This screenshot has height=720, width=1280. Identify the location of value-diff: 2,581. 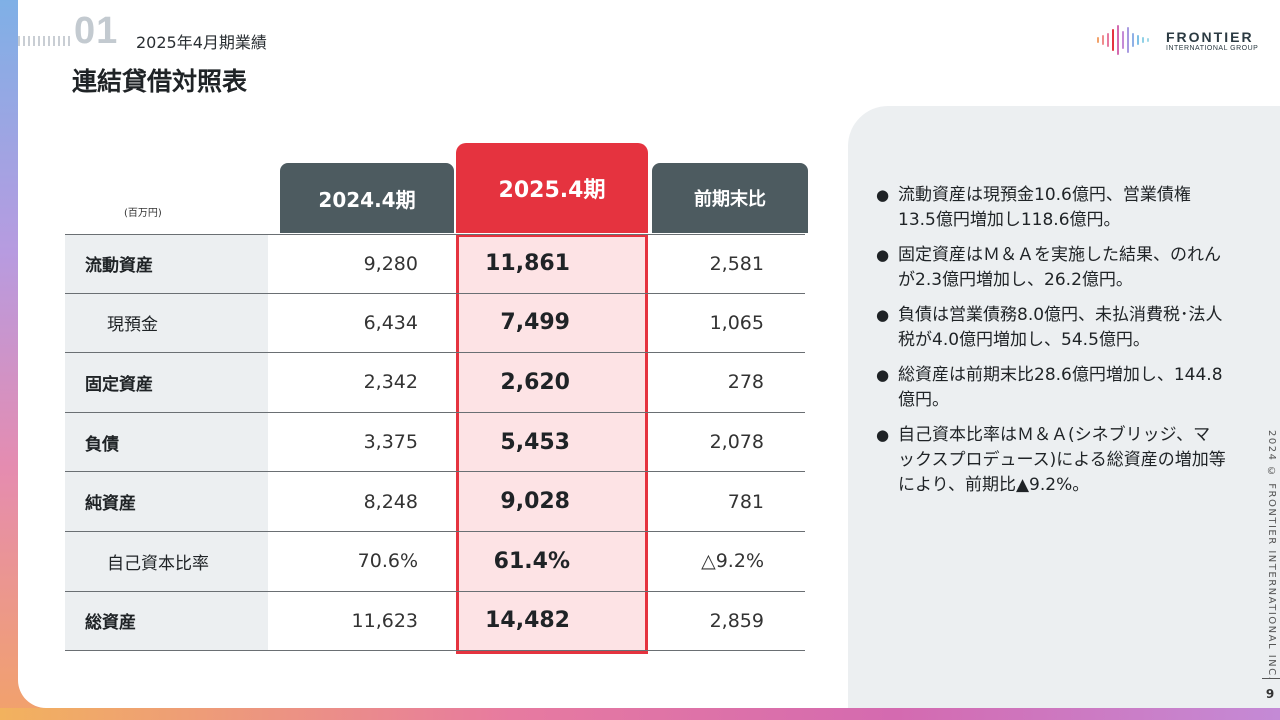
(736, 263).